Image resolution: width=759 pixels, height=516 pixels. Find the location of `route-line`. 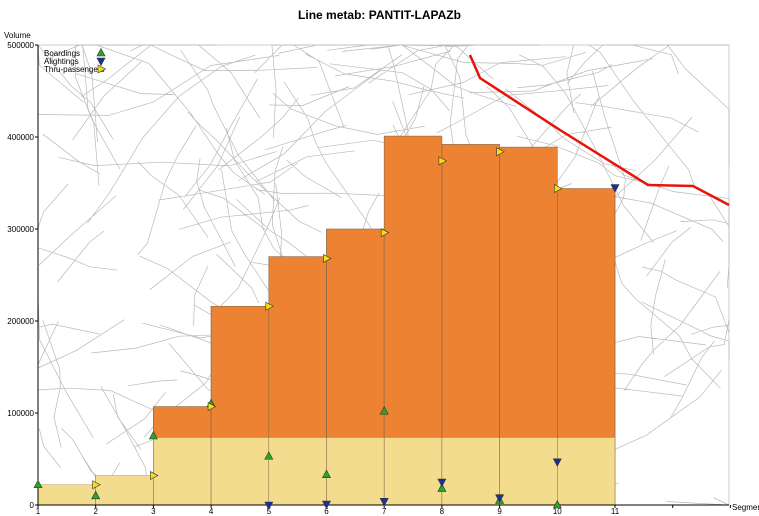

route-line is located at coordinates (599, 130).